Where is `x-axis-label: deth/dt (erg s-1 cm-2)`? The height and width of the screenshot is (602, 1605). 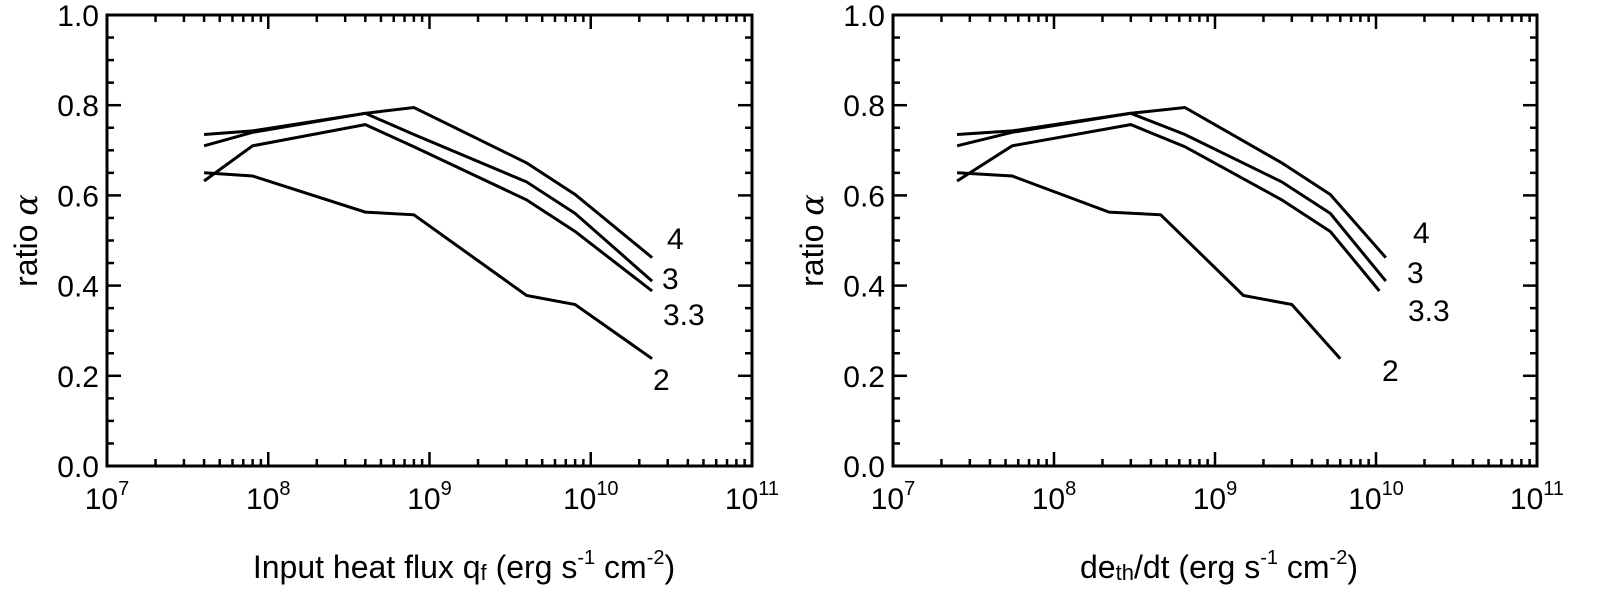
x-axis-label: deth/dt (erg s-1 cm-2) is located at coordinates (1219, 566).